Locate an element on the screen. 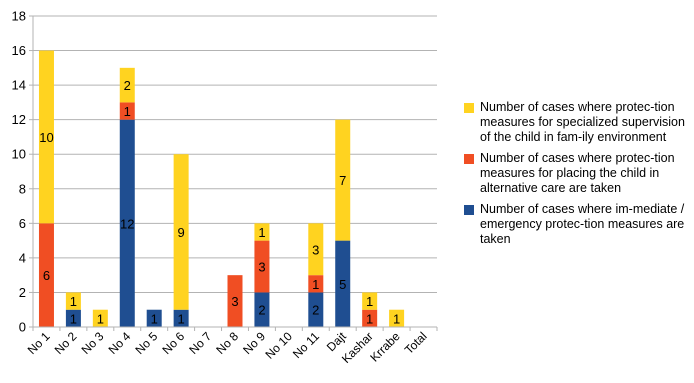 Image resolution: width=694 pixels, height=383 pixels. y-tick-label: 4 is located at coordinates (22, 257).